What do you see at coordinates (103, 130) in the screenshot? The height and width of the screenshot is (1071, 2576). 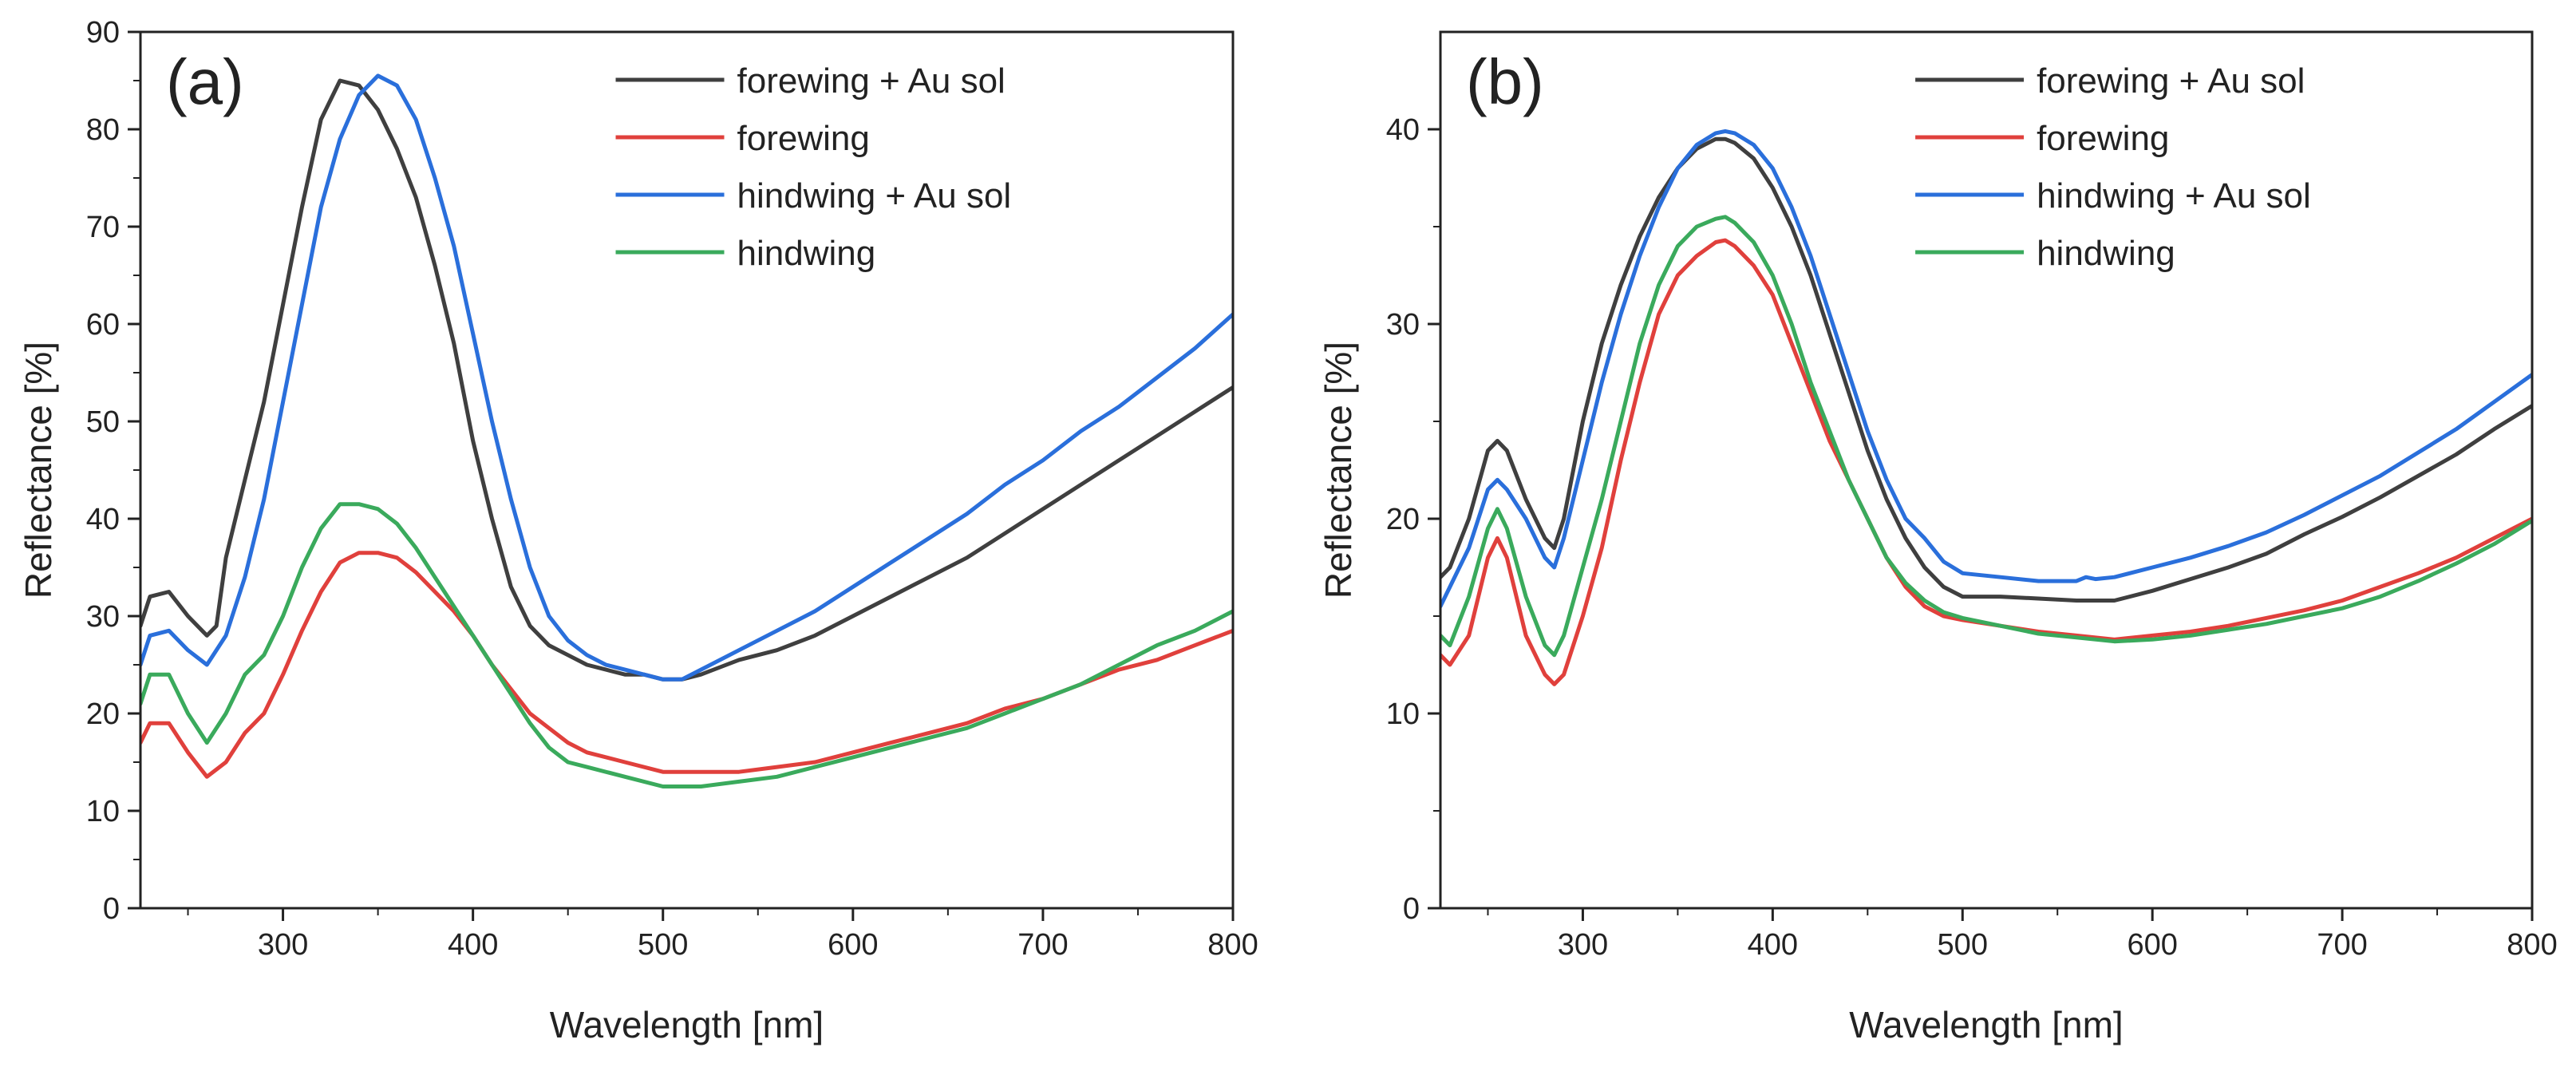 I see `y-tick-label: 80` at bounding box center [103, 130].